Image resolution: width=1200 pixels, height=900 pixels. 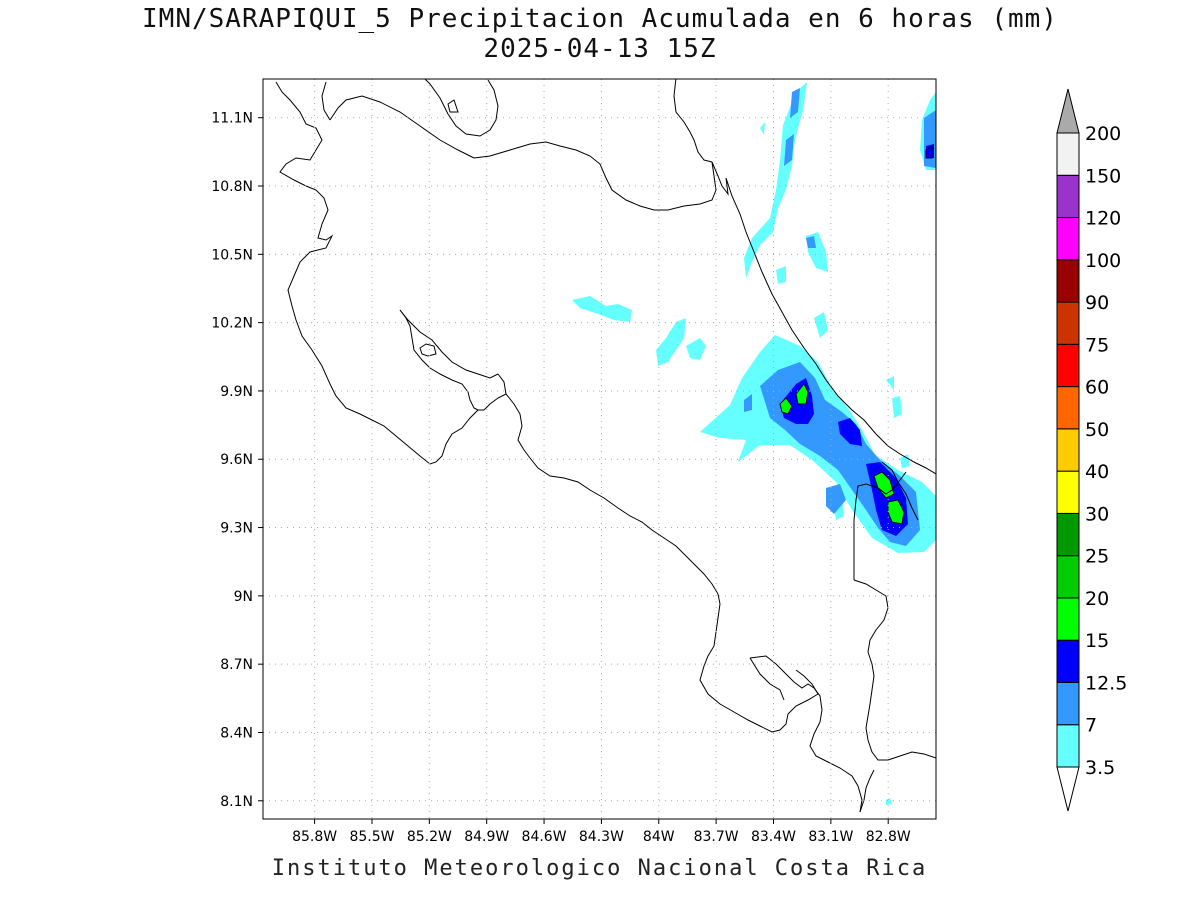 I want to click on colorbar-label: 50, so click(x=1097, y=430).